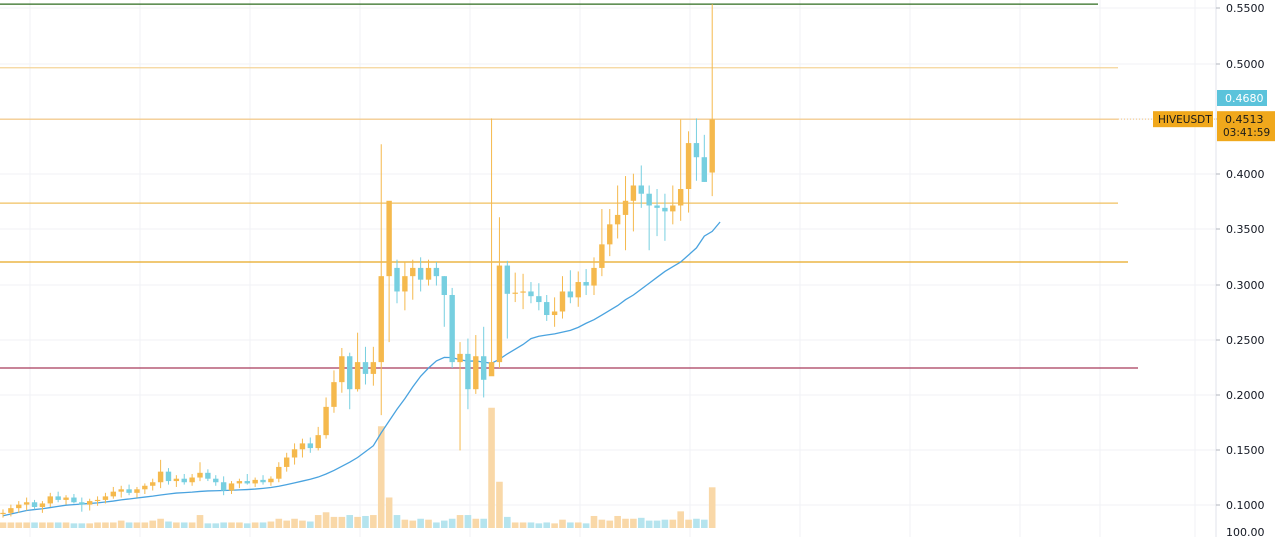  Describe the element at coordinates (1245, 285) in the screenshot. I see `price-tick-label: 0.3000` at that location.